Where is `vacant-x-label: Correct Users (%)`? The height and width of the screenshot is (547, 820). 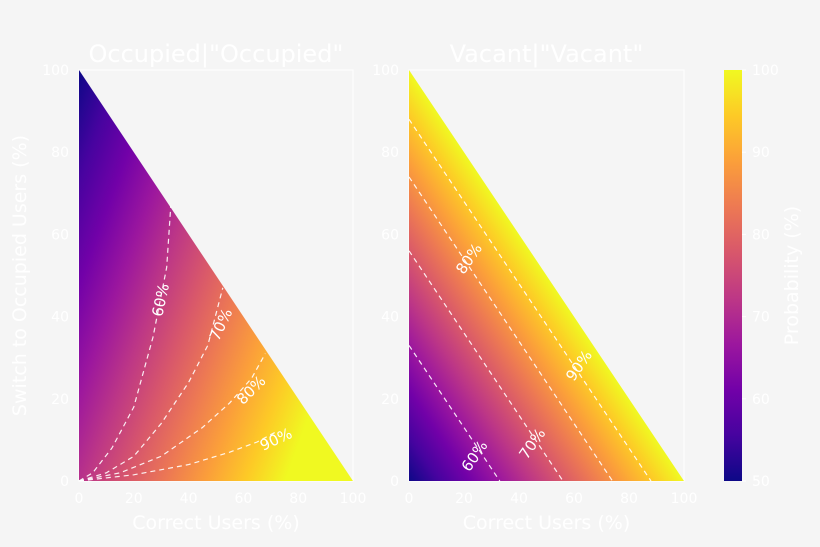 vacant-x-label: Correct Users (%) is located at coordinates (547, 523).